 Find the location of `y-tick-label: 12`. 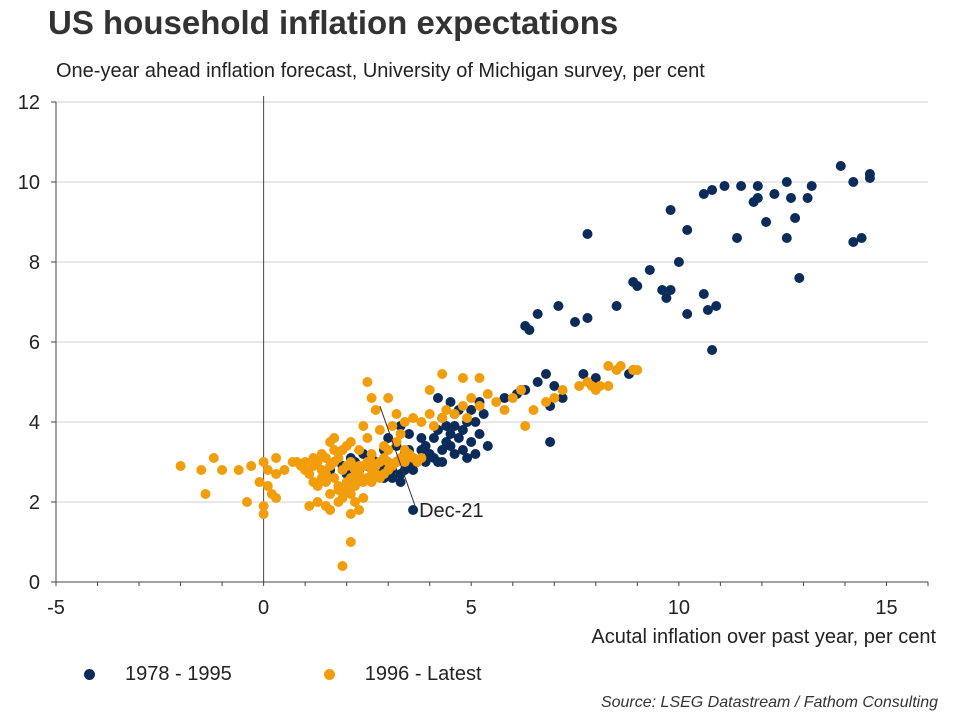

y-tick-label: 12 is located at coordinates (29, 103).